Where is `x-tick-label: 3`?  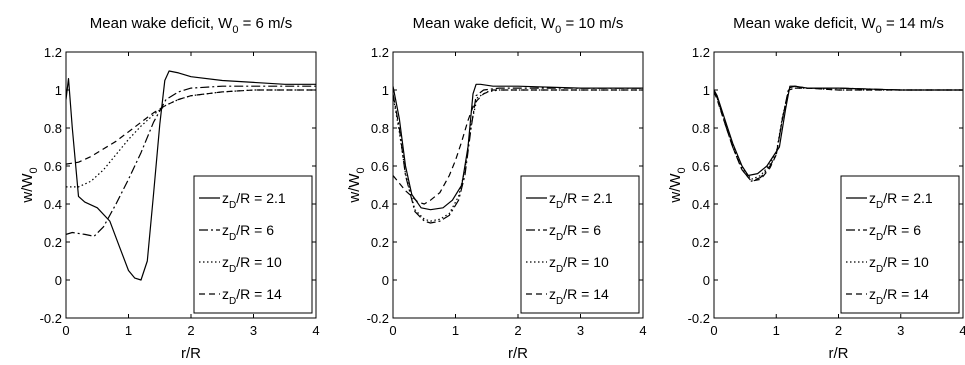
x-tick-label: 3 is located at coordinates (900, 330).